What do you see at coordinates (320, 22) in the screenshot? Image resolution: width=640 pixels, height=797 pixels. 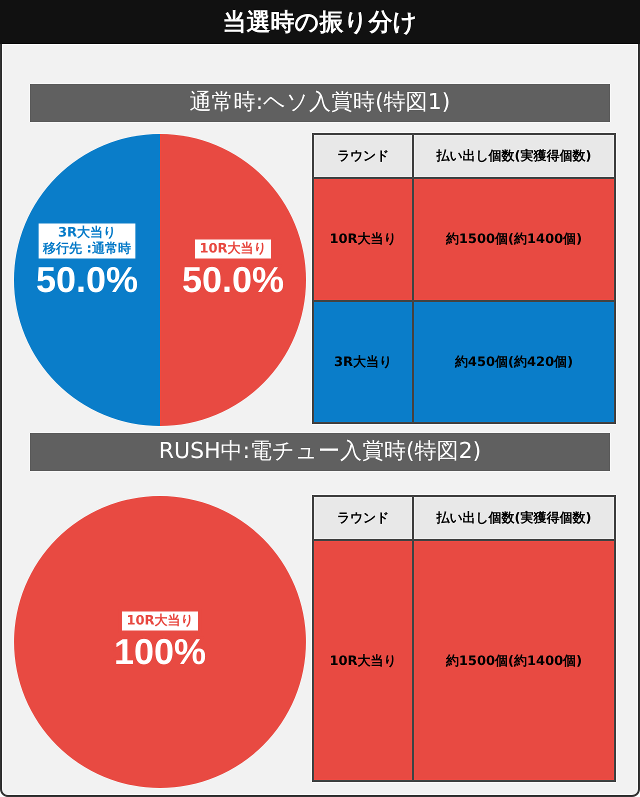 I see `chart-title: 当選時の振り分け` at bounding box center [320, 22].